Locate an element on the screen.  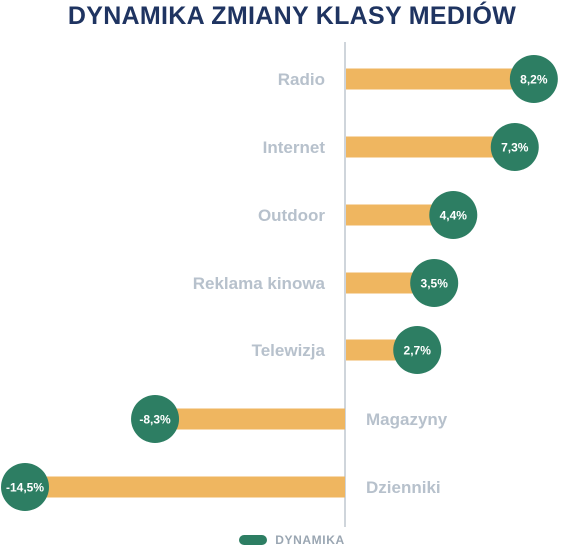
legend: DYNAMIKA is located at coordinates (292, 540).